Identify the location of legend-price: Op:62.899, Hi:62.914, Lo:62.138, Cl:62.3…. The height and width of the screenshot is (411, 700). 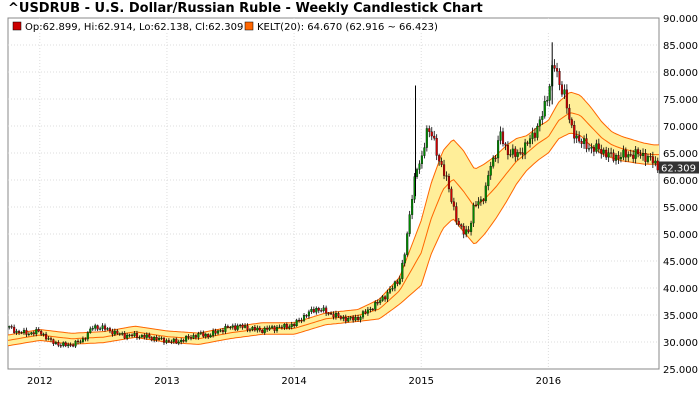
(134, 27).